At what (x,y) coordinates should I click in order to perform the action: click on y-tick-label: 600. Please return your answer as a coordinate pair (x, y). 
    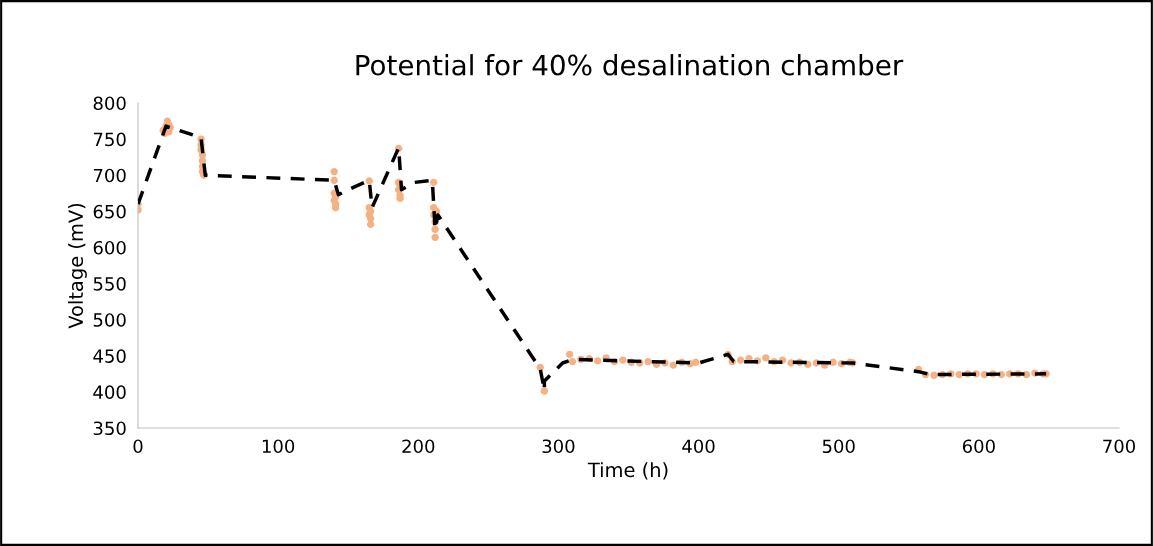
    Looking at the image, I should click on (109, 247).